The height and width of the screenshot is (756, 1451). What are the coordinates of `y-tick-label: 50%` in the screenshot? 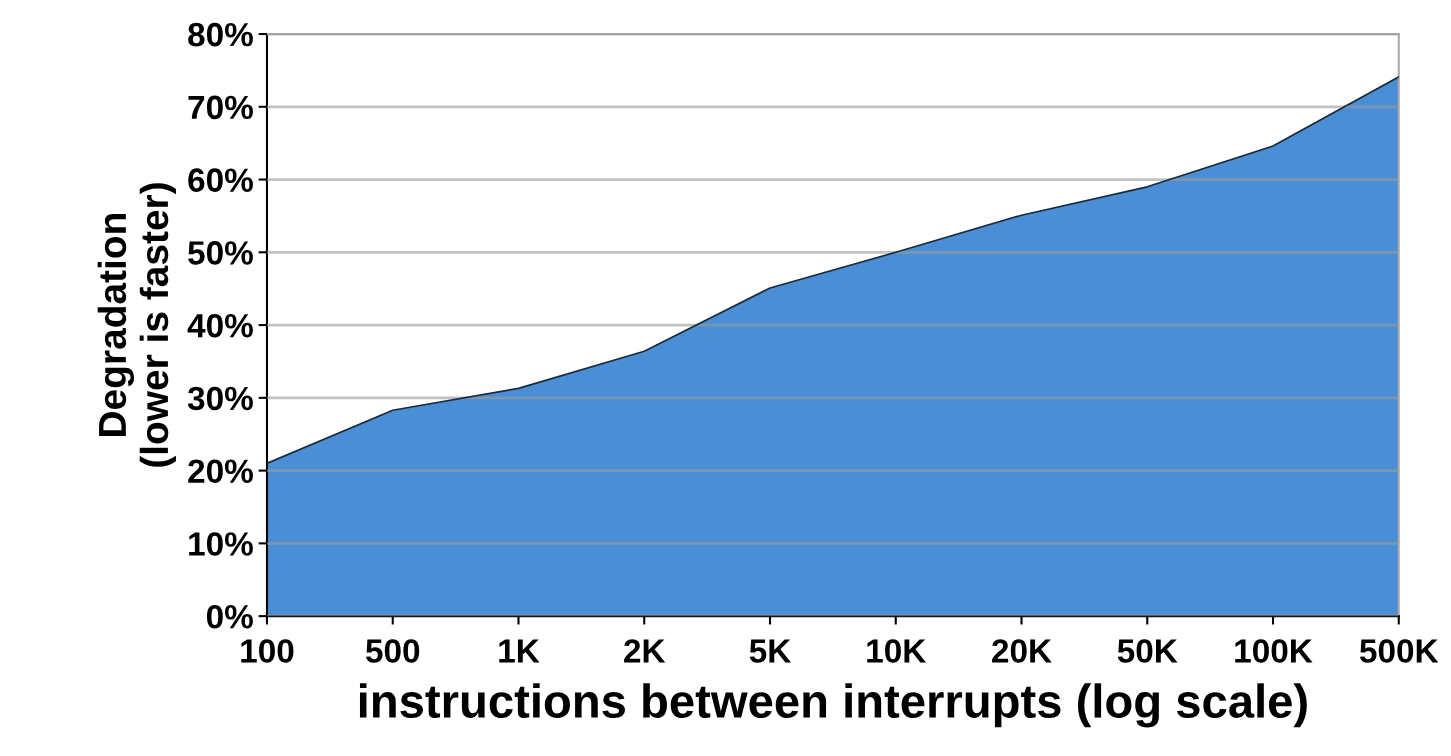 It's located at (220, 253).